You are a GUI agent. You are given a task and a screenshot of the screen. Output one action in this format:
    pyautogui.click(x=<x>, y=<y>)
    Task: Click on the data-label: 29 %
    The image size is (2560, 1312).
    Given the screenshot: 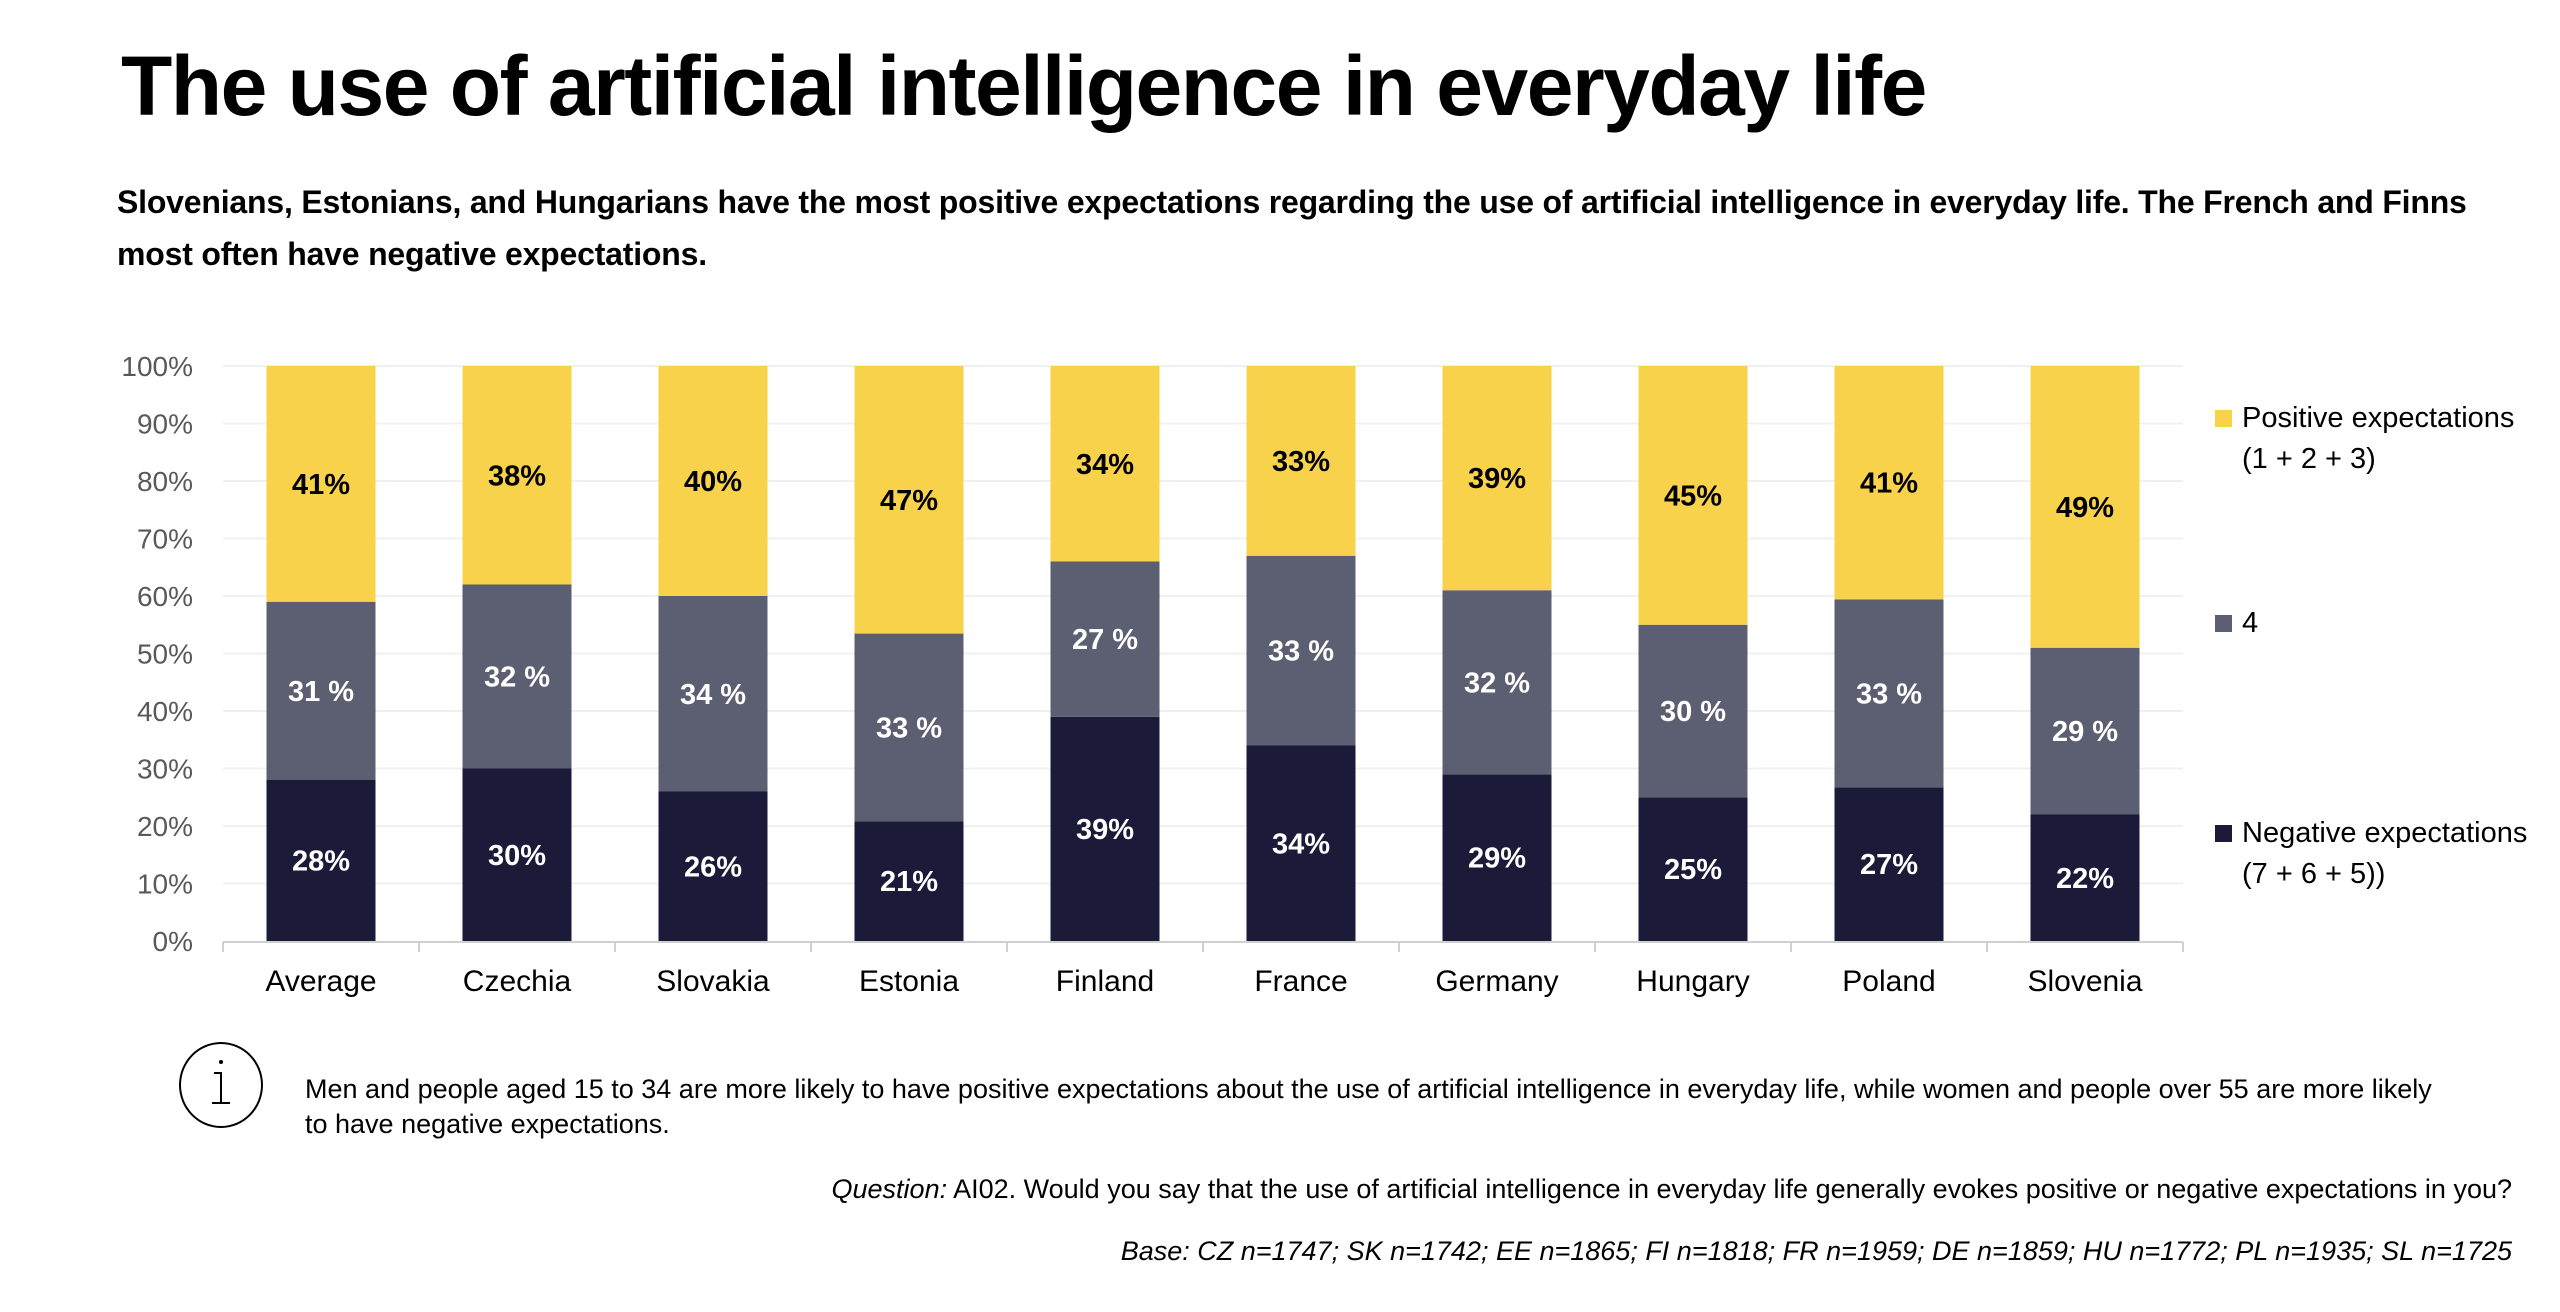 What is the action you would take?
    pyautogui.click(x=2085, y=732)
    